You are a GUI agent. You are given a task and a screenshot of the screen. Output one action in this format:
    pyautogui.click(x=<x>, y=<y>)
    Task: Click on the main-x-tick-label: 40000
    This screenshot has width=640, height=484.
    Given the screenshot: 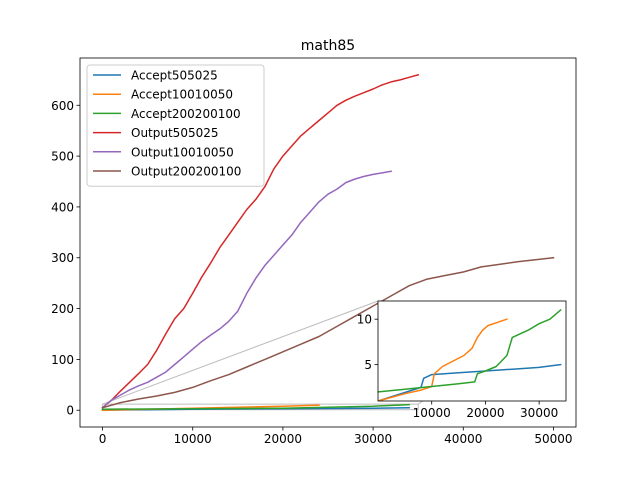 What is the action you would take?
    pyautogui.click(x=463, y=439)
    